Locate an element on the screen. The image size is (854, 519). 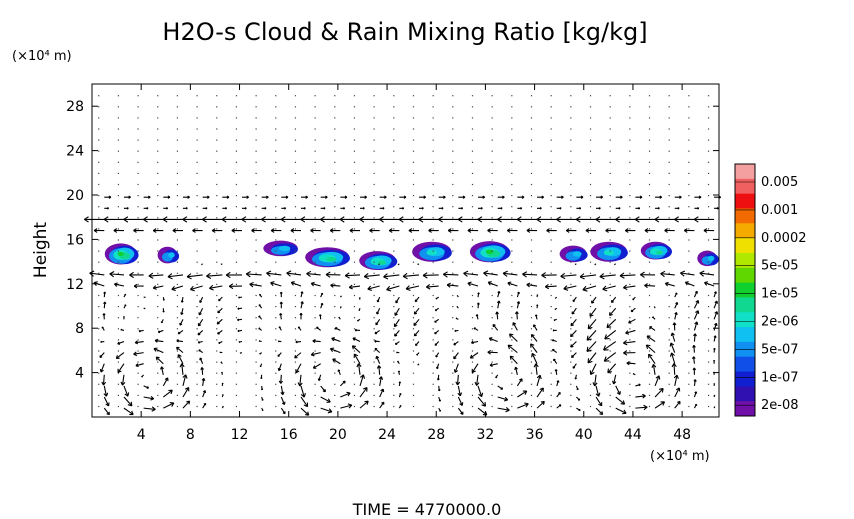
y-tick-label: 4 is located at coordinates (79, 374).